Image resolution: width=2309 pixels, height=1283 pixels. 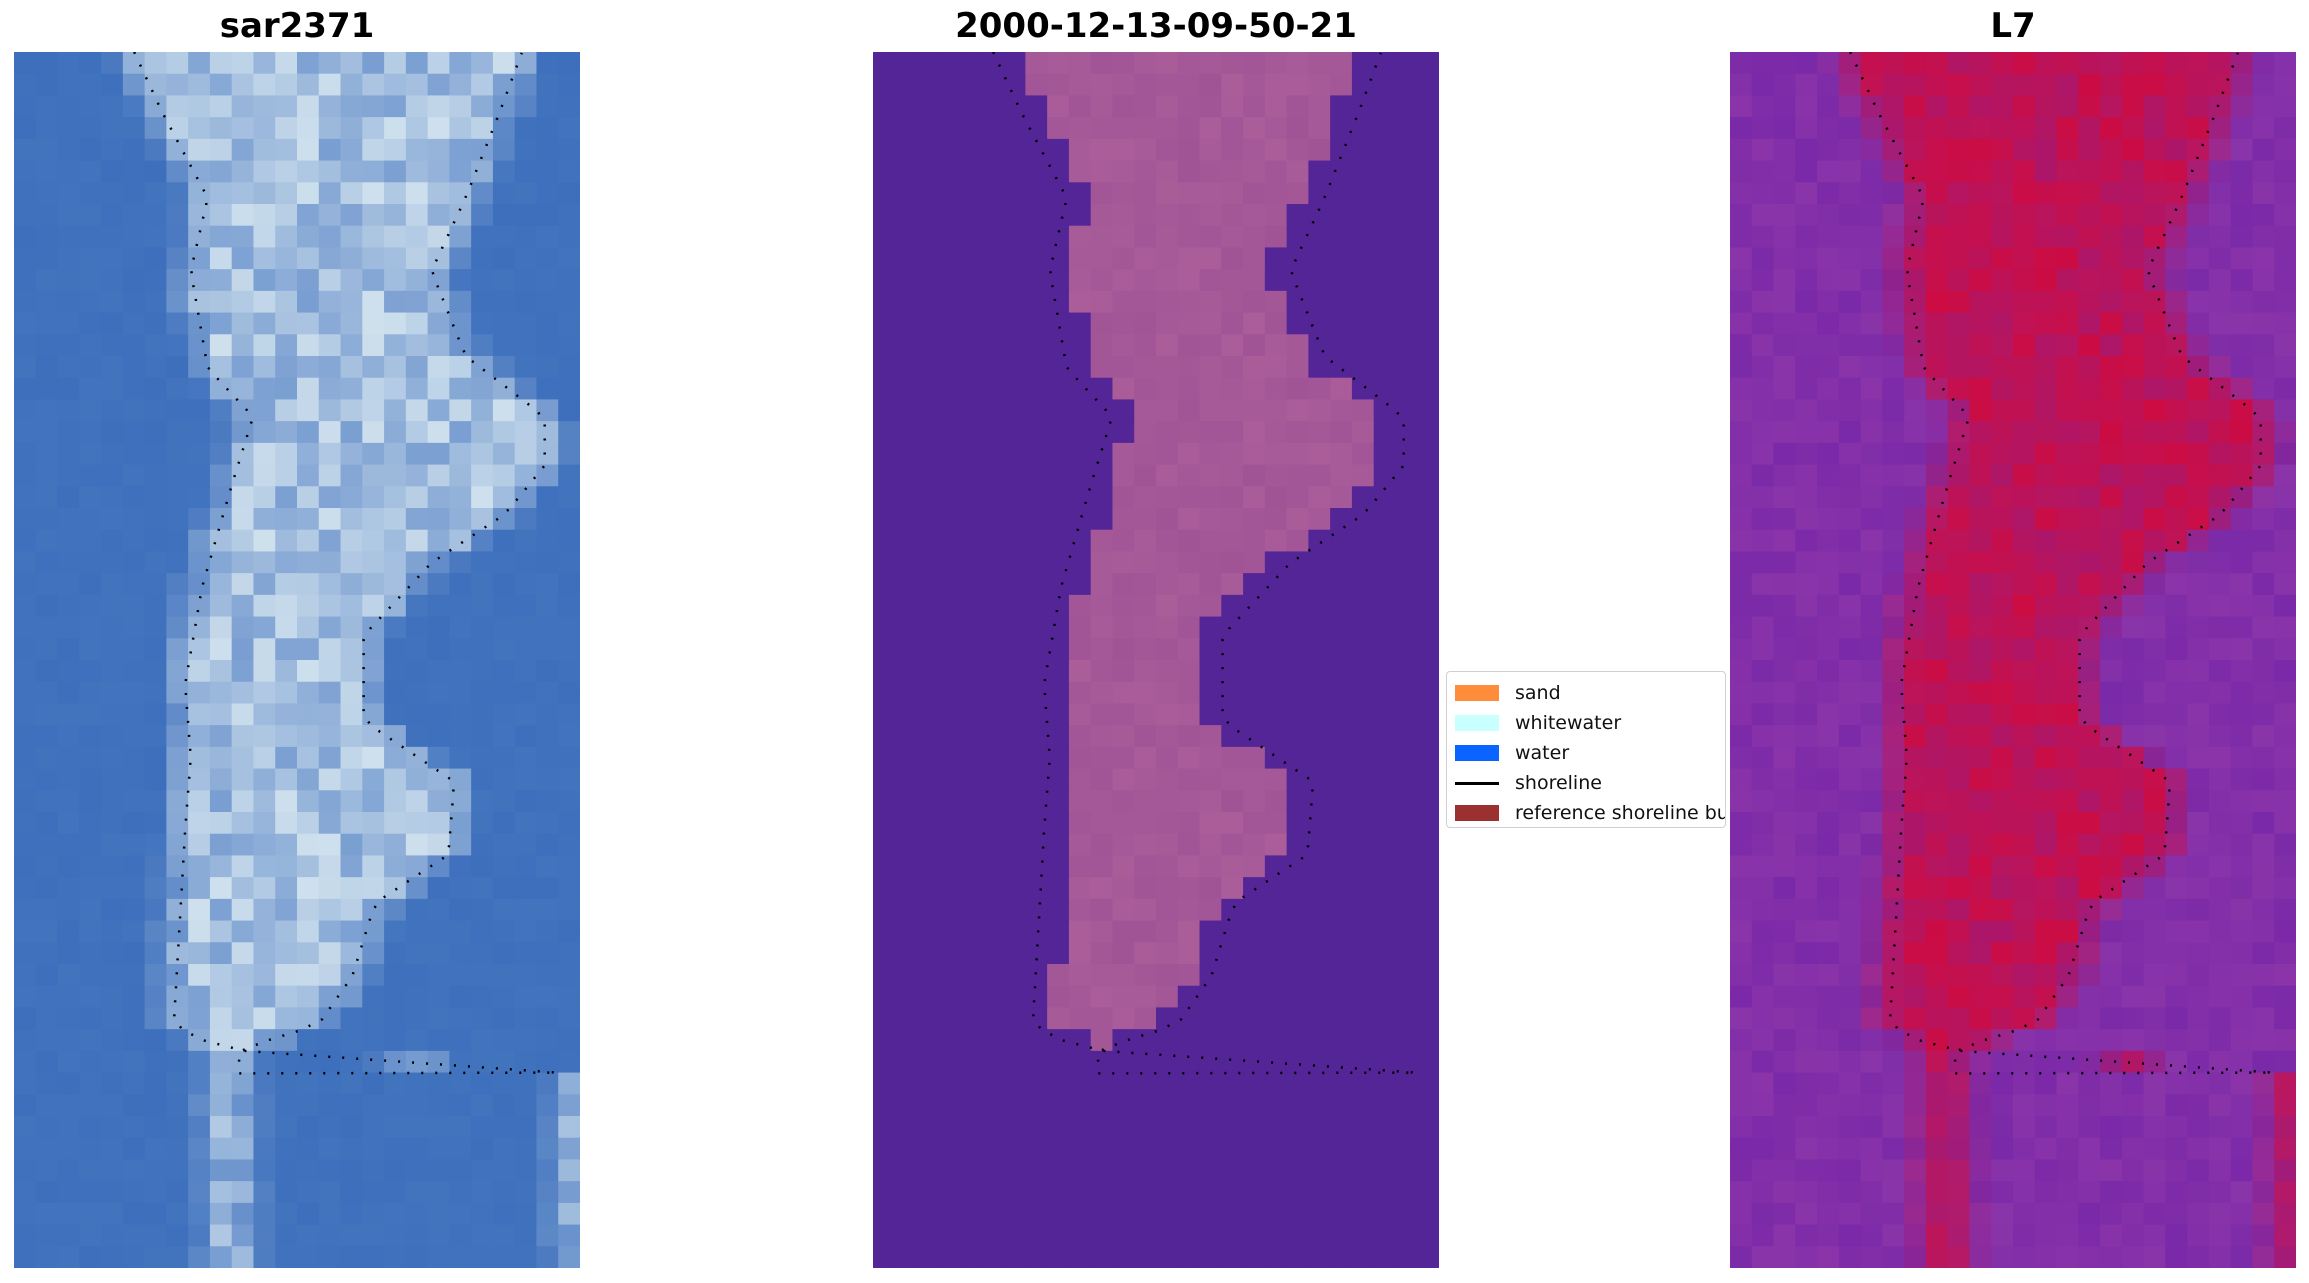 I want to click on legend-item-sand: sand, so click(x=1590, y=693).